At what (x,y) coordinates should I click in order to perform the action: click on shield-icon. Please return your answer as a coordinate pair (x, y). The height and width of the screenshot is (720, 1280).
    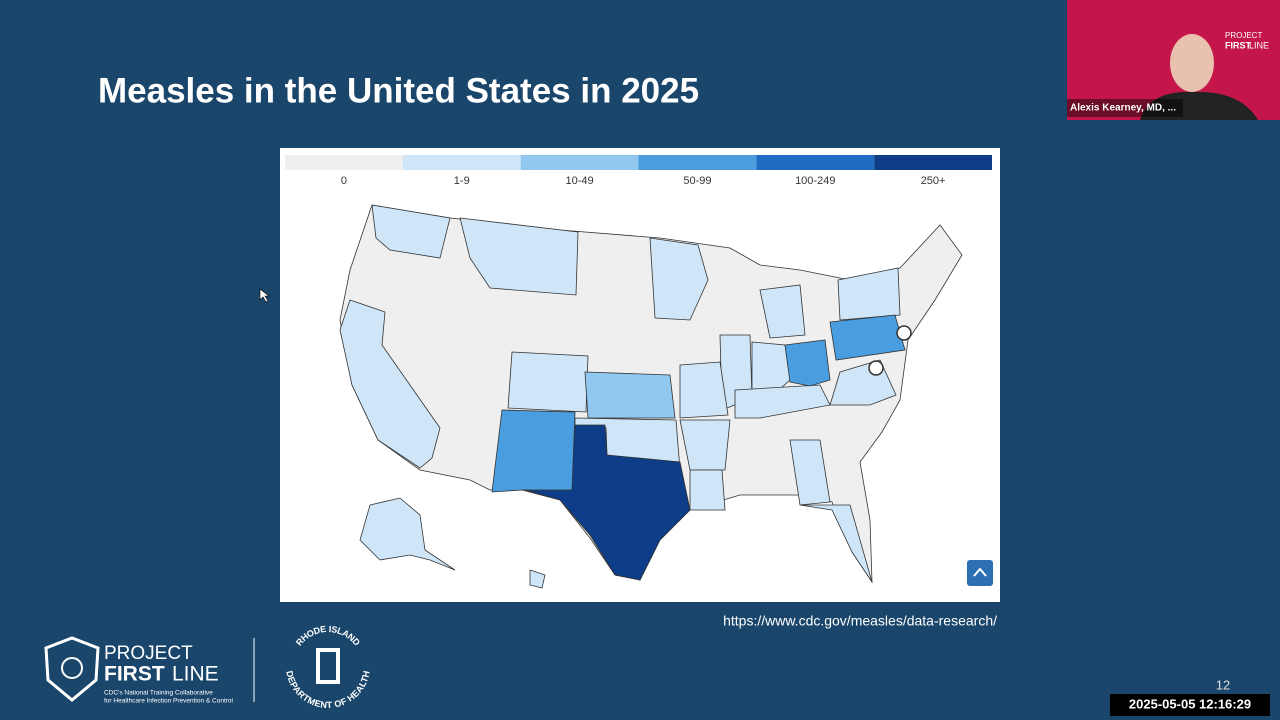
    Looking at the image, I should click on (72, 669).